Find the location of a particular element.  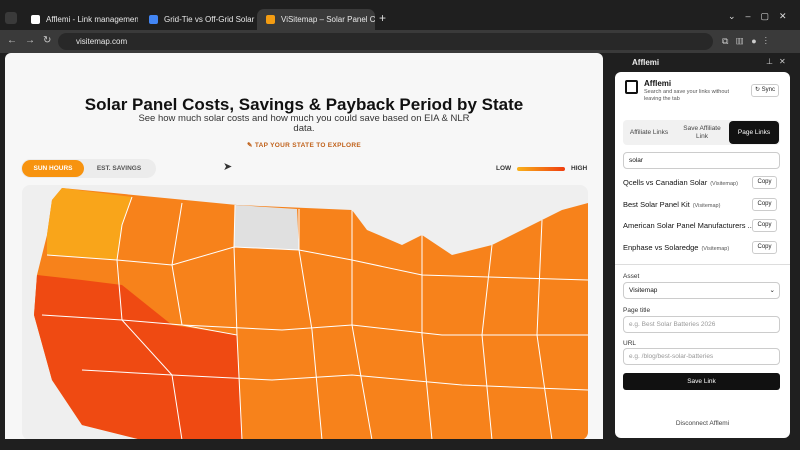

divider is located at coordinates (702, 264).